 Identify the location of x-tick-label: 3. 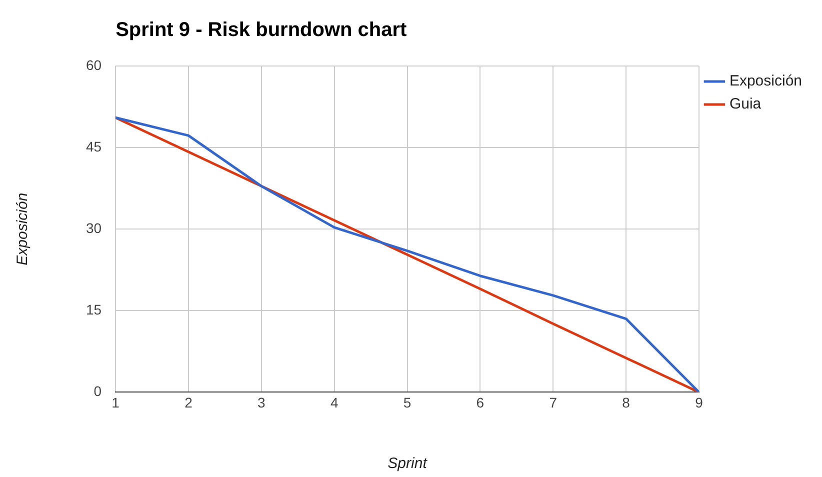
(262, 402).